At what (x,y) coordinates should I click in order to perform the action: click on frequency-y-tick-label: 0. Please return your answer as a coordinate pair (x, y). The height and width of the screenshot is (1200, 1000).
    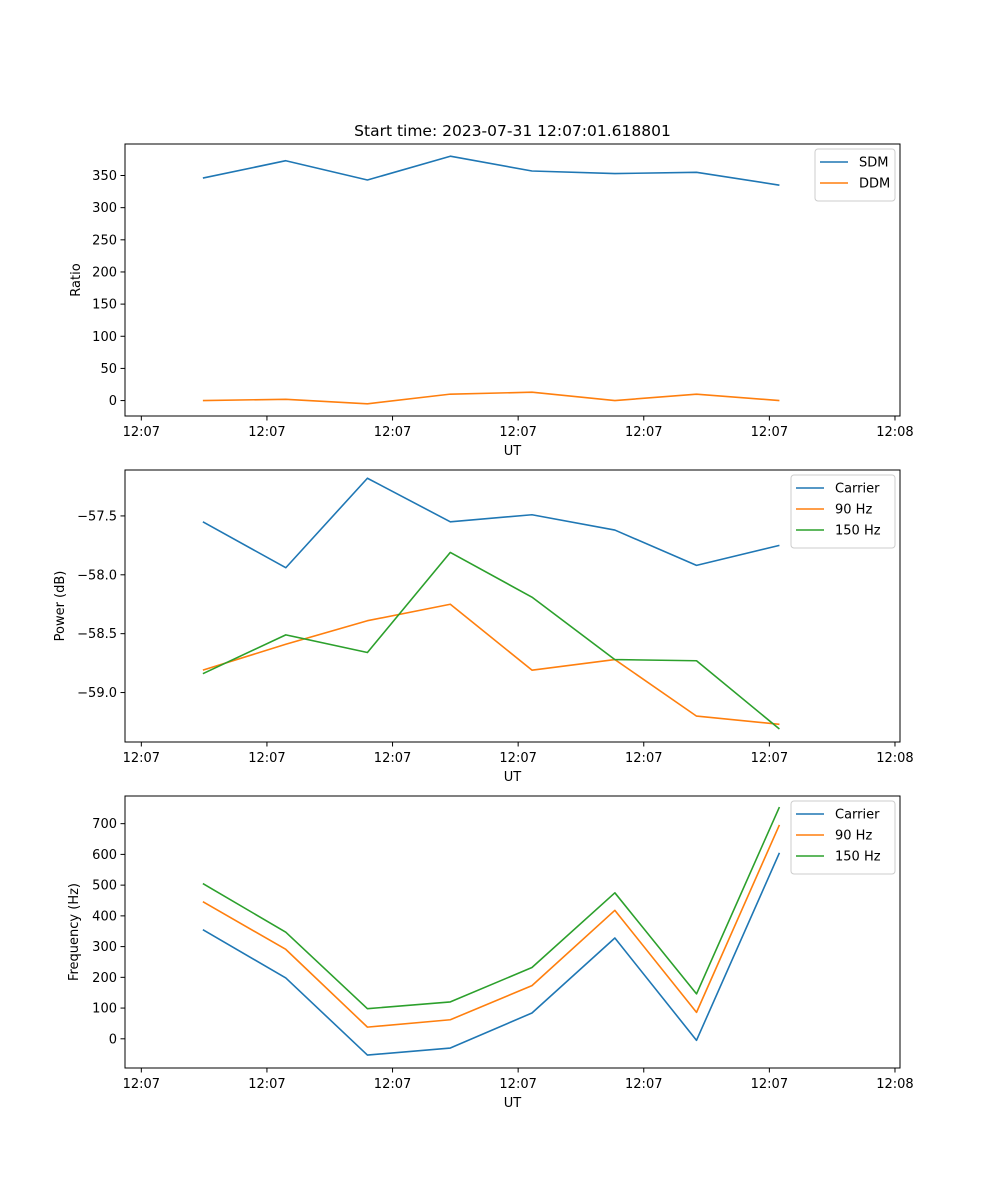
    Looking at the image, I should click on (113, 1039).